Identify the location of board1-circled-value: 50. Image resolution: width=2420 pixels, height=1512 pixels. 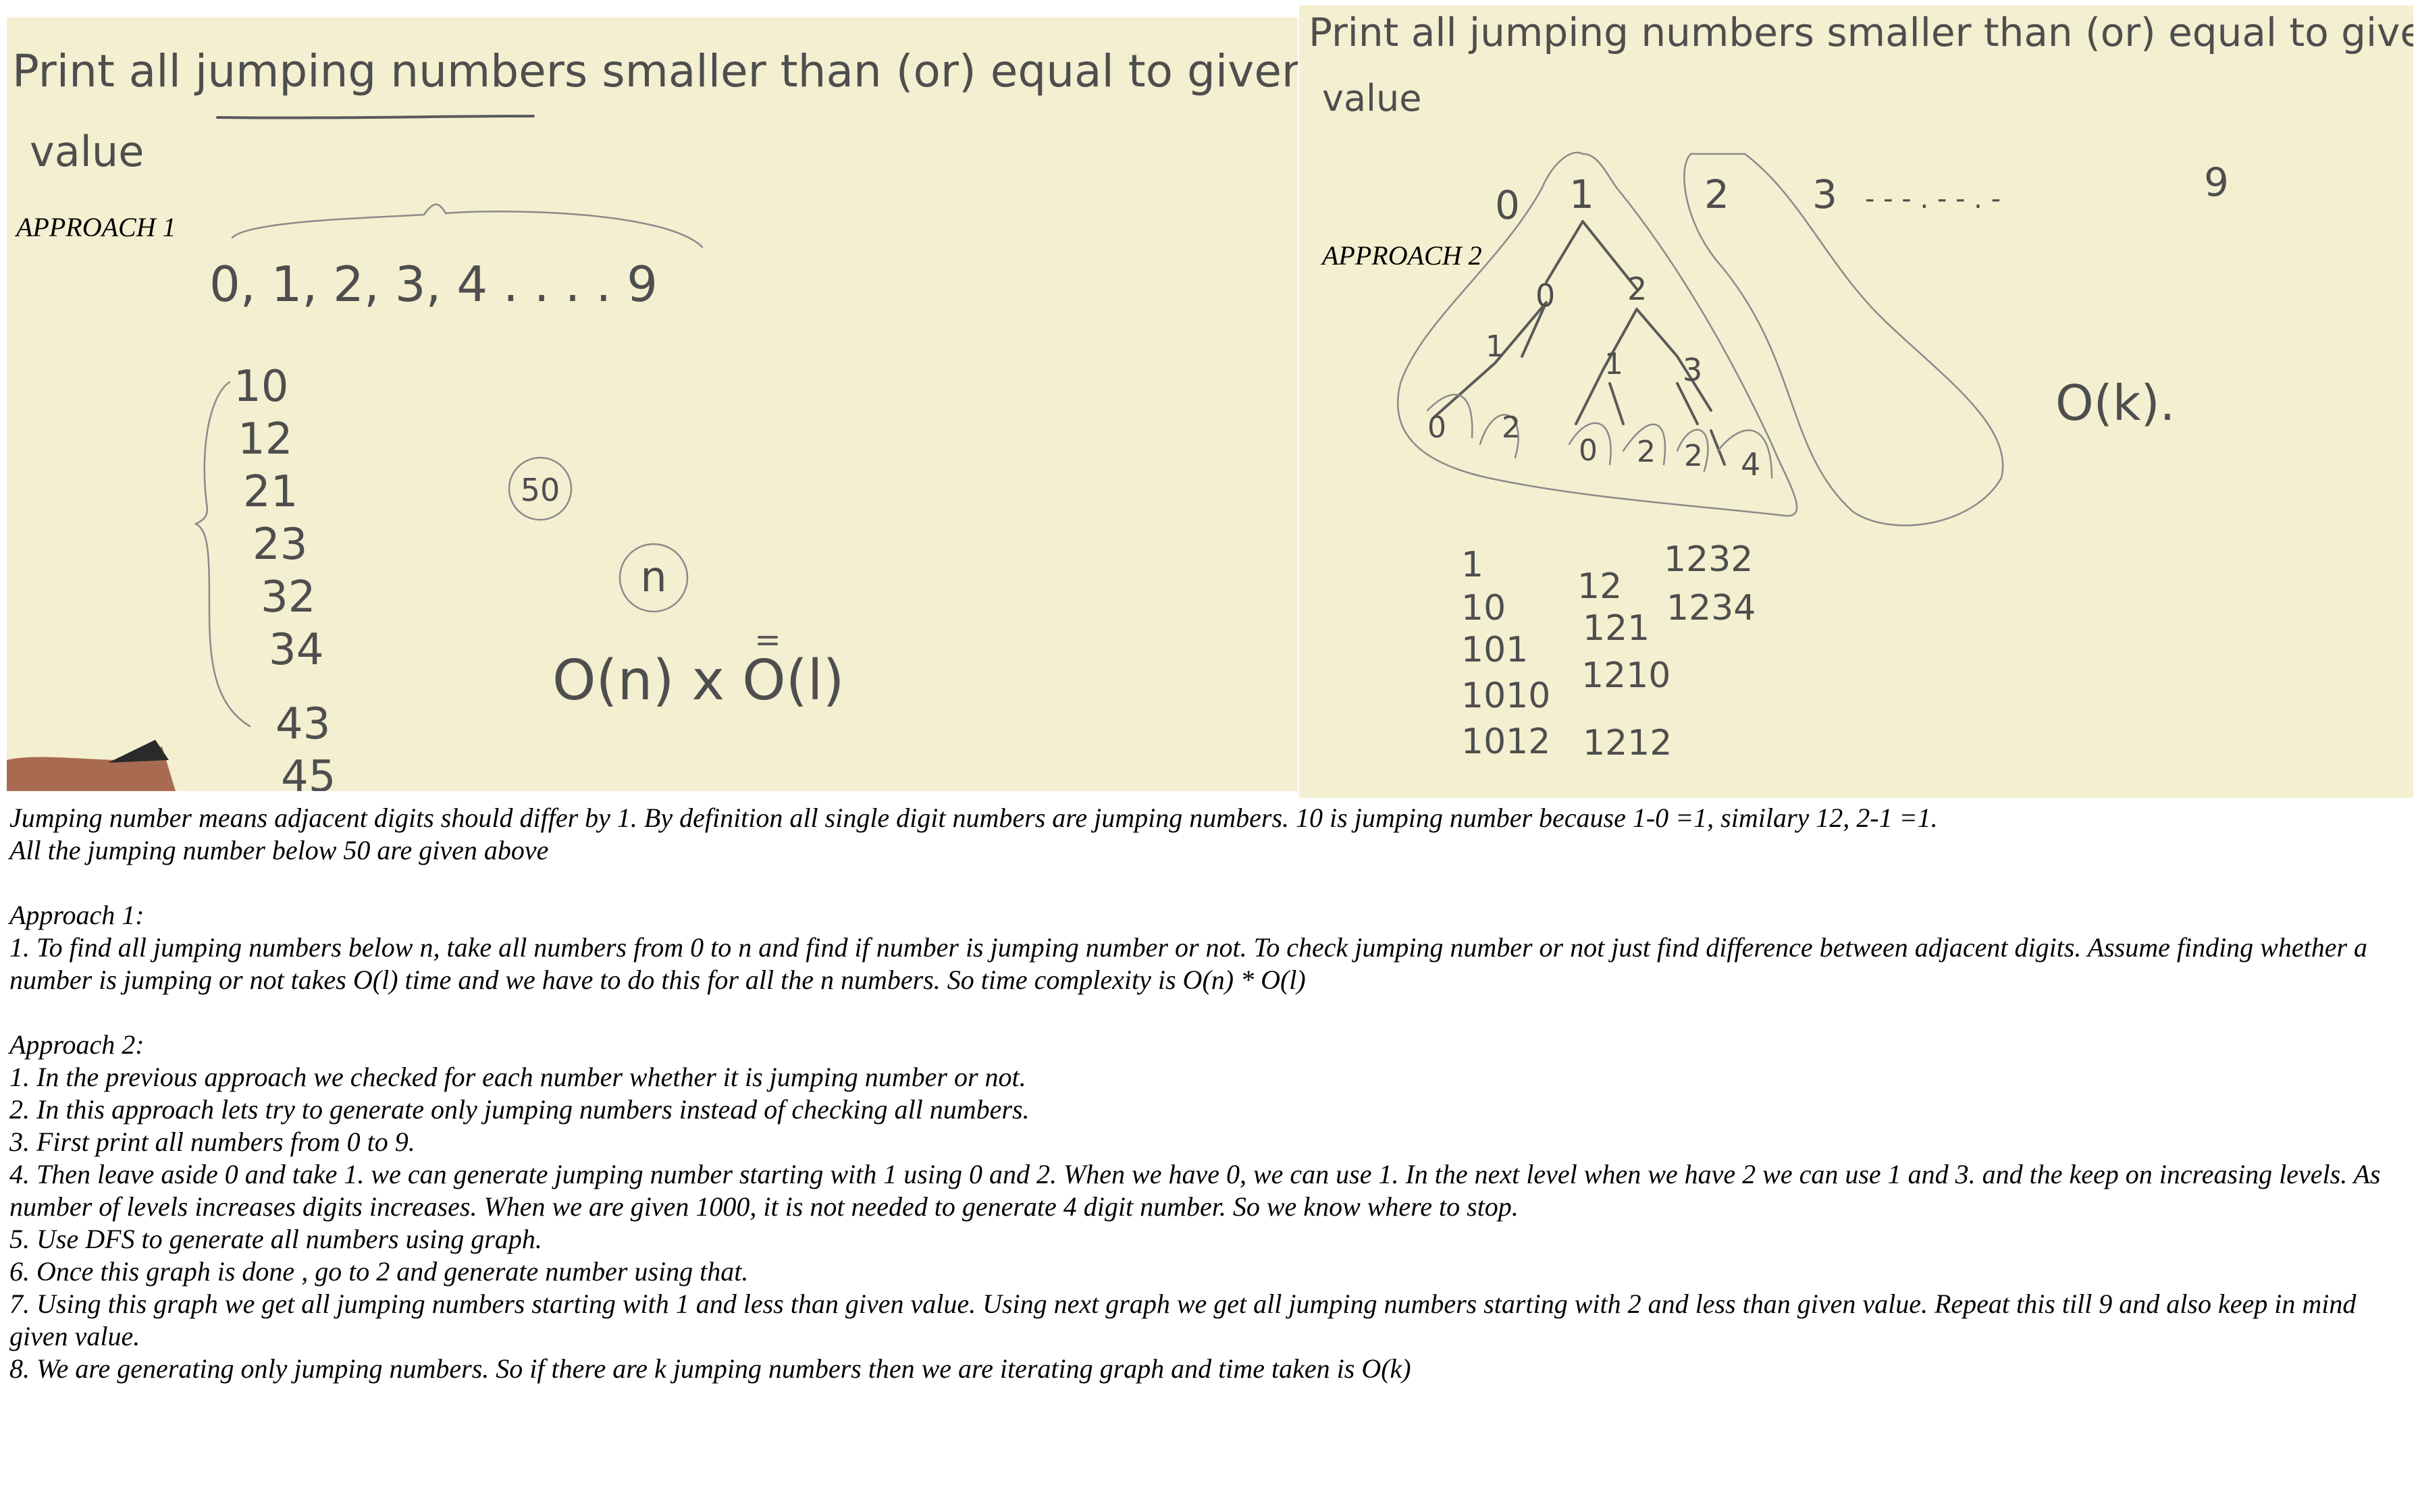
(540, 490).